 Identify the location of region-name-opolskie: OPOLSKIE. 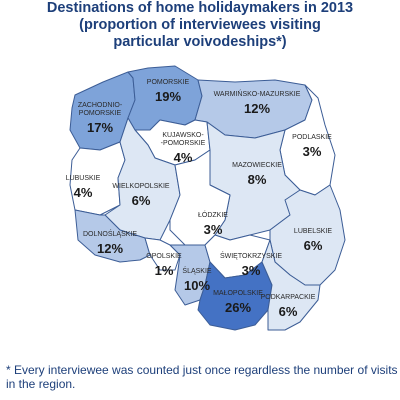
(164, 256).